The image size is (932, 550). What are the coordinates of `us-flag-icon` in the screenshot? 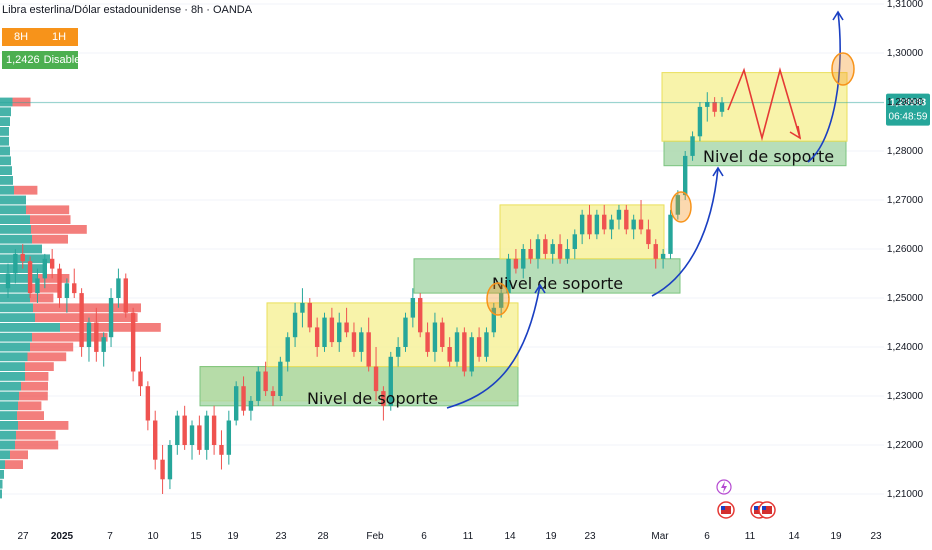 It's located at (767, 510).